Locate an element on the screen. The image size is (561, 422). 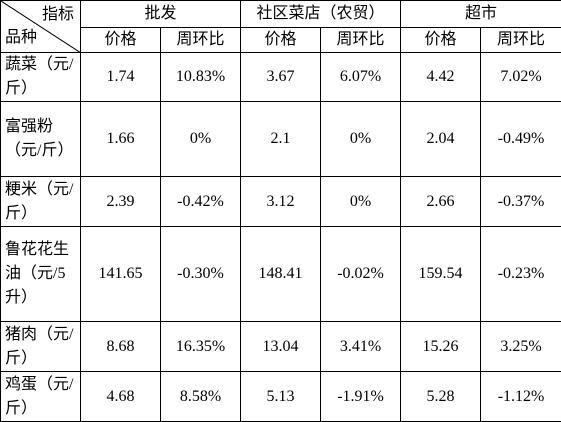
row-label: 鲁花花生油（元/5升） is located at coordinates (41, 274).